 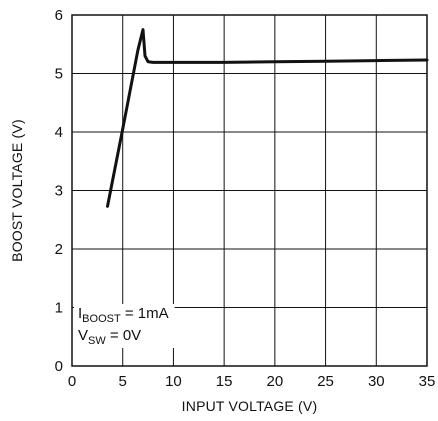 What do you see at coordinates (252, 381) in the screenshot?
I see `x-tick-labels: 0 5 10 15 20 25 30 35` at bounding box center [252, 381].